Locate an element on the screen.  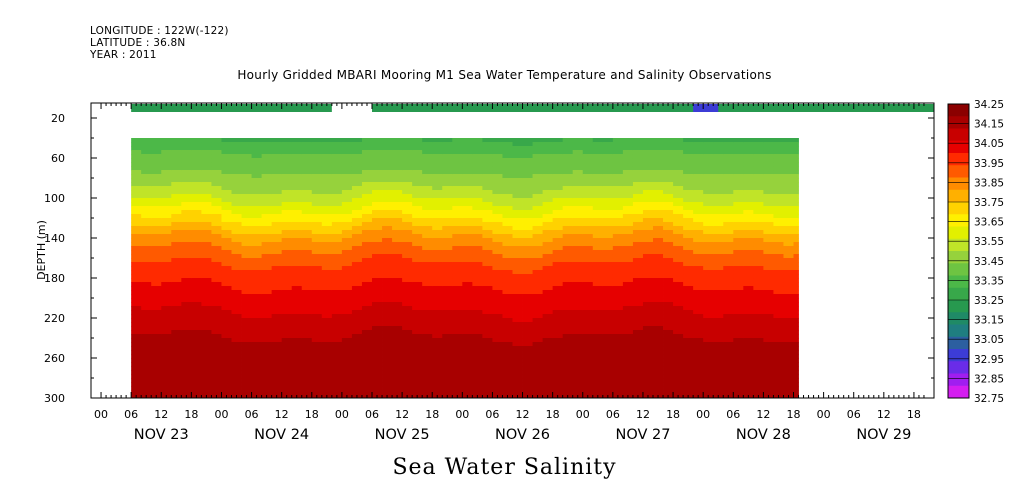
colorbar-label: 33.75 is located at coordinates (989, 203).